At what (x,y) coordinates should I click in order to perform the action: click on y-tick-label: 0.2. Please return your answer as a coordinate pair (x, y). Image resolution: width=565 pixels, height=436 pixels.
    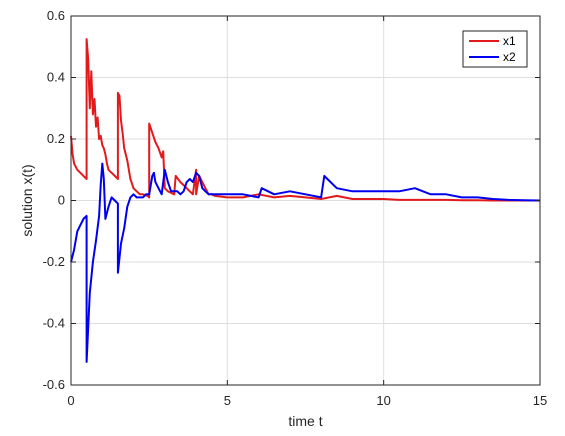
    Looking at the image, I should click on (56, 138).